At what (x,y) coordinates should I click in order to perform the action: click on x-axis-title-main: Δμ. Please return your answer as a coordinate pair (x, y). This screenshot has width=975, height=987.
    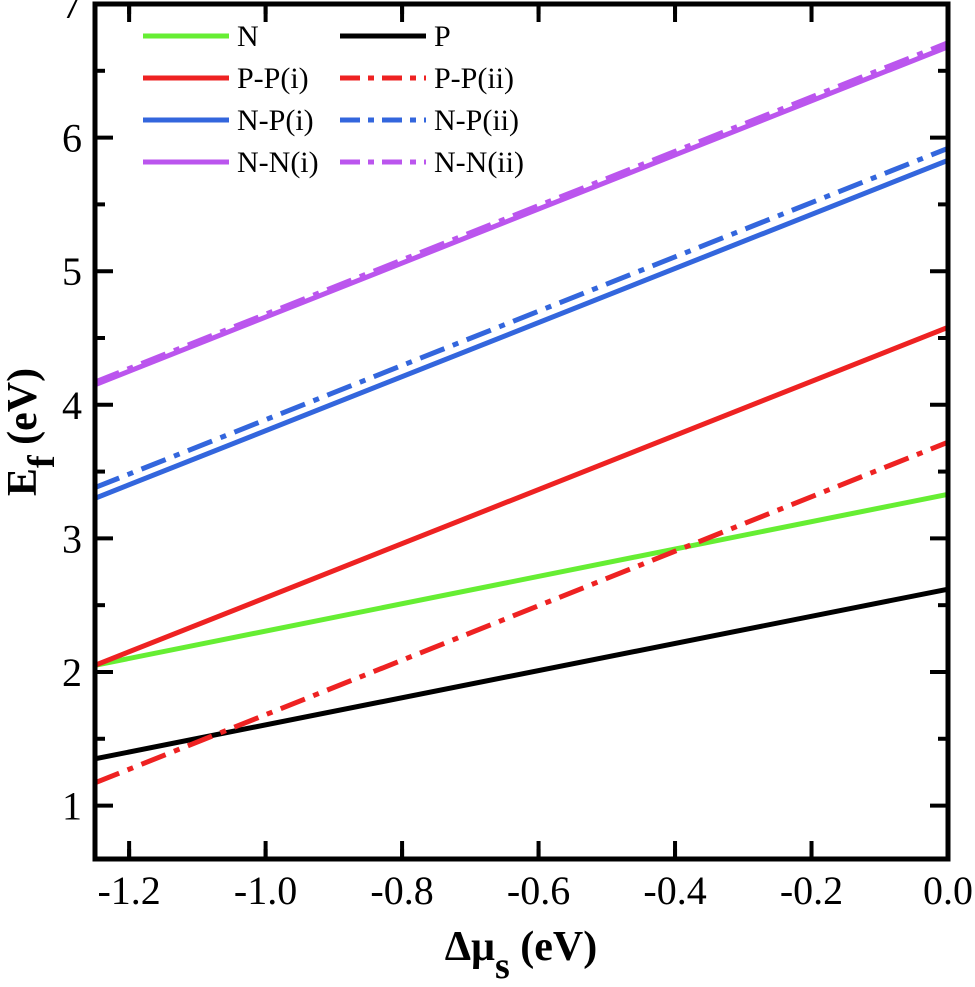
    Looking at the image, I should click on (470, 947).